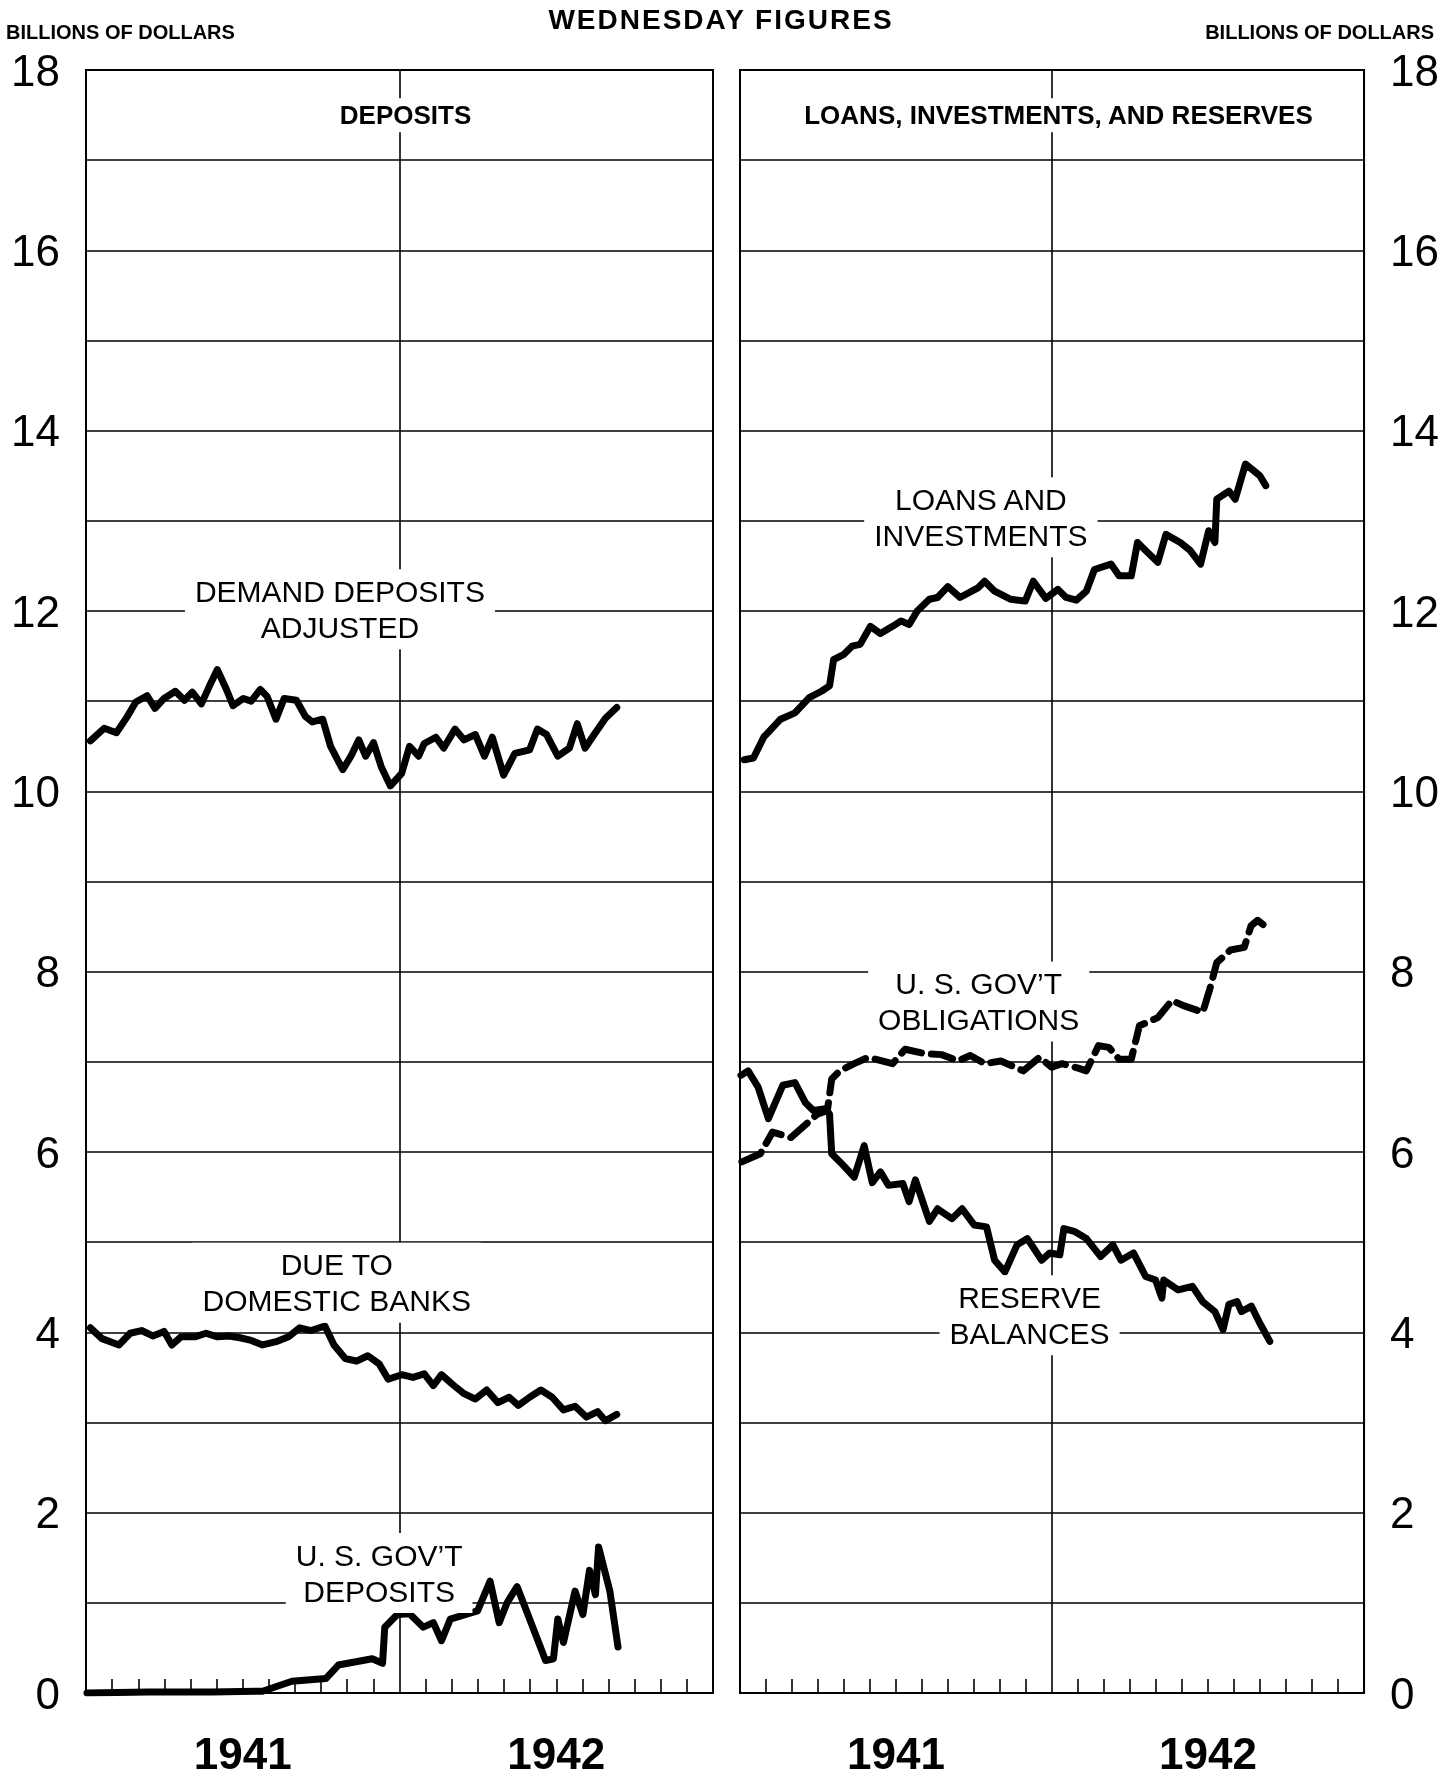 The image size is (1442, 1775). Describe the element at coordinates (721, 19) in the screenshot. I see `text: WEDNESDAY FIGURES` at that location.